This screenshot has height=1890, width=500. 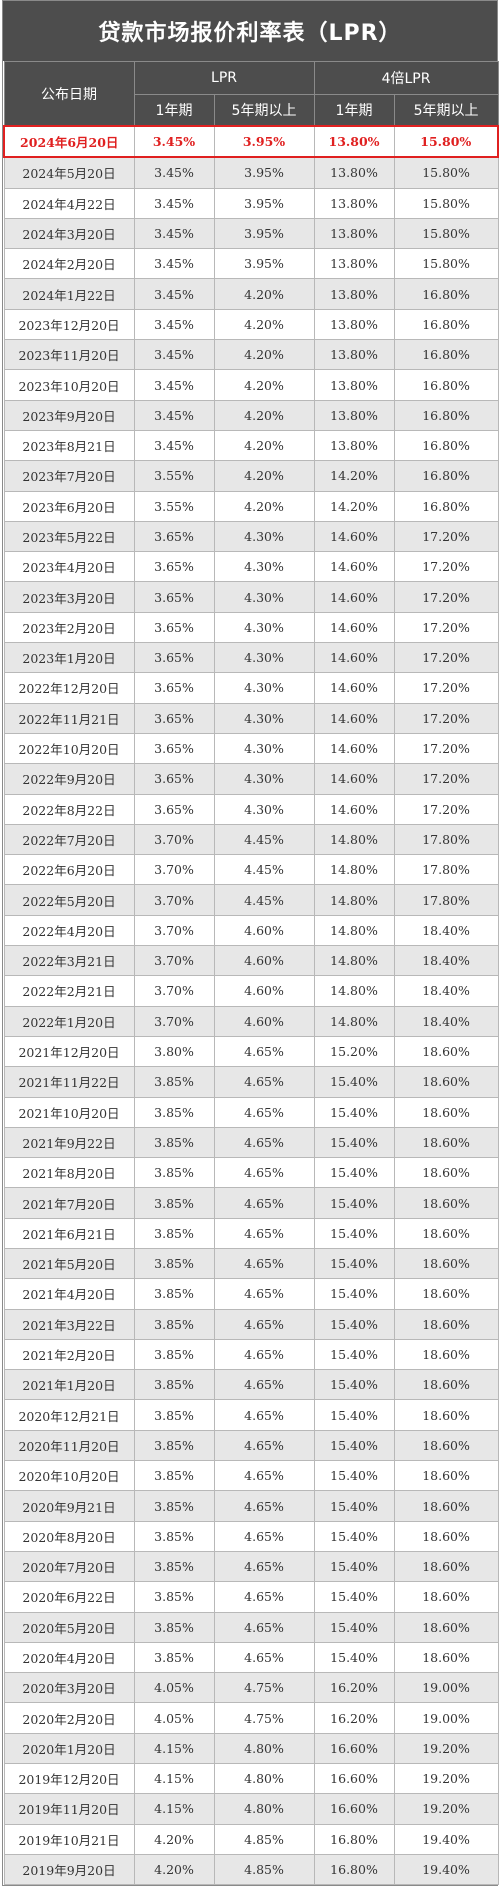 I want to click on cell-date: 2024年5月20日, so click(x=69, y=172).